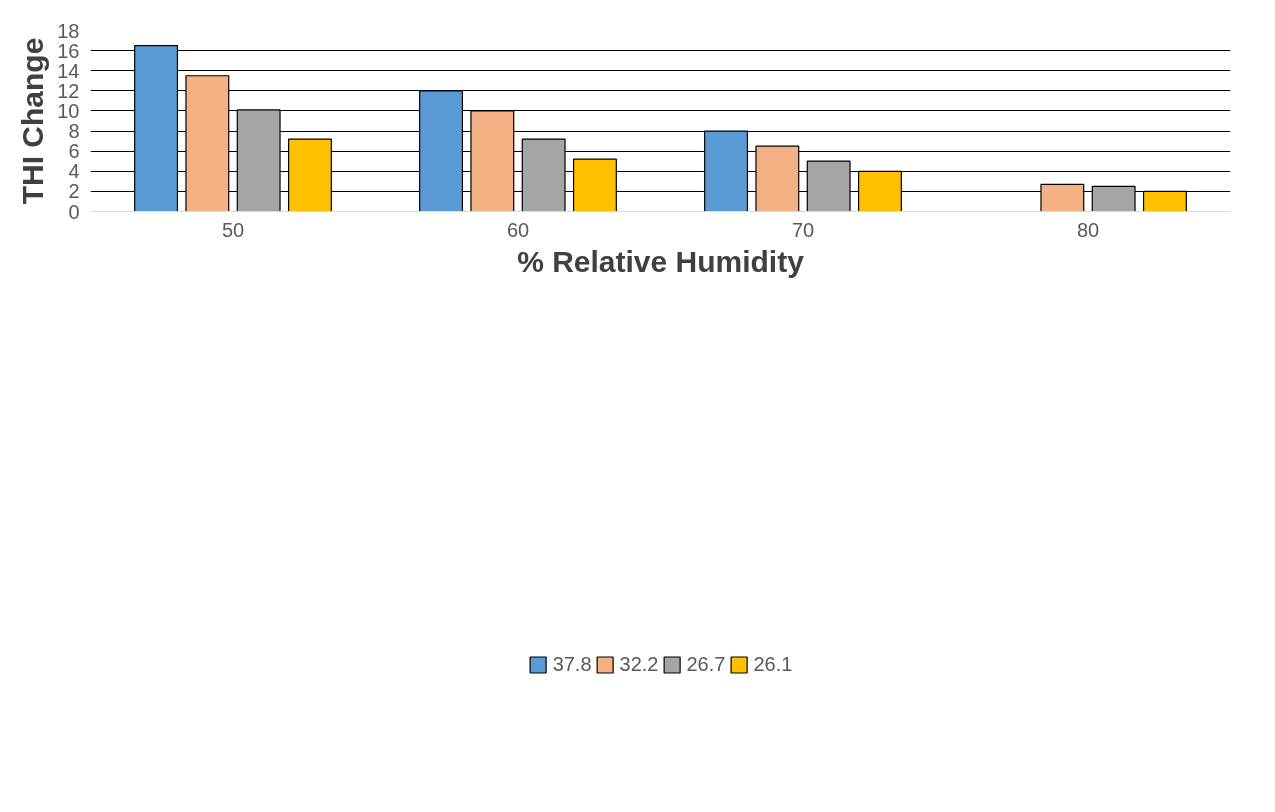 This screenshot has height=812, width=1275. Describe the element at coordinates (68, 110) in the screenshot. I see `y-tick-label: 10` at that location.